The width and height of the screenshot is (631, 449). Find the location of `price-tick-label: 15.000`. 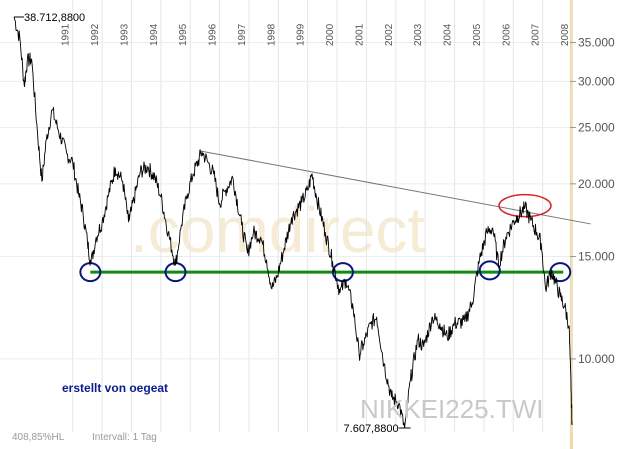

price-tick-label: 15.000 is located at coordinates (596, 257).